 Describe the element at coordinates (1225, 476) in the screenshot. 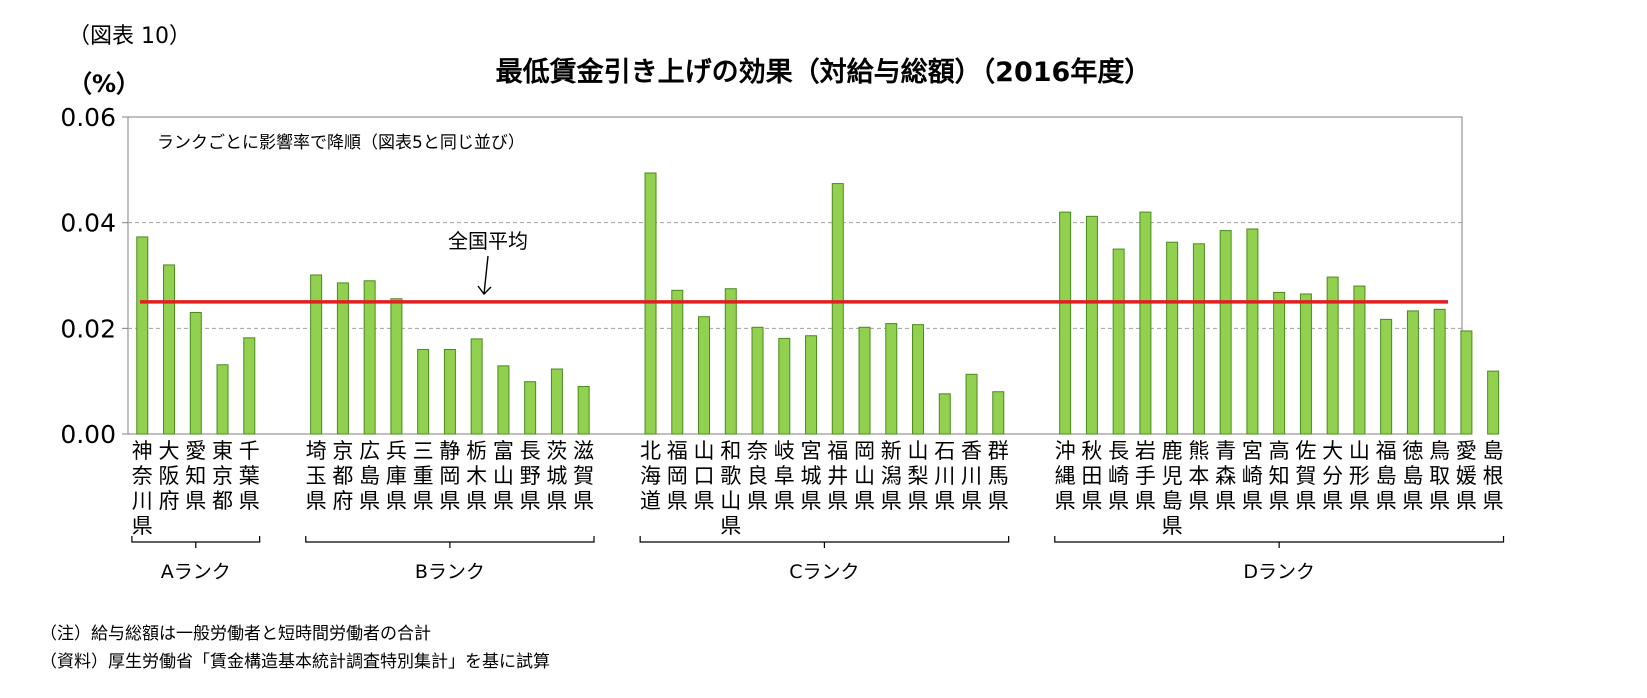

I see `category-label: 青森県` at that location.